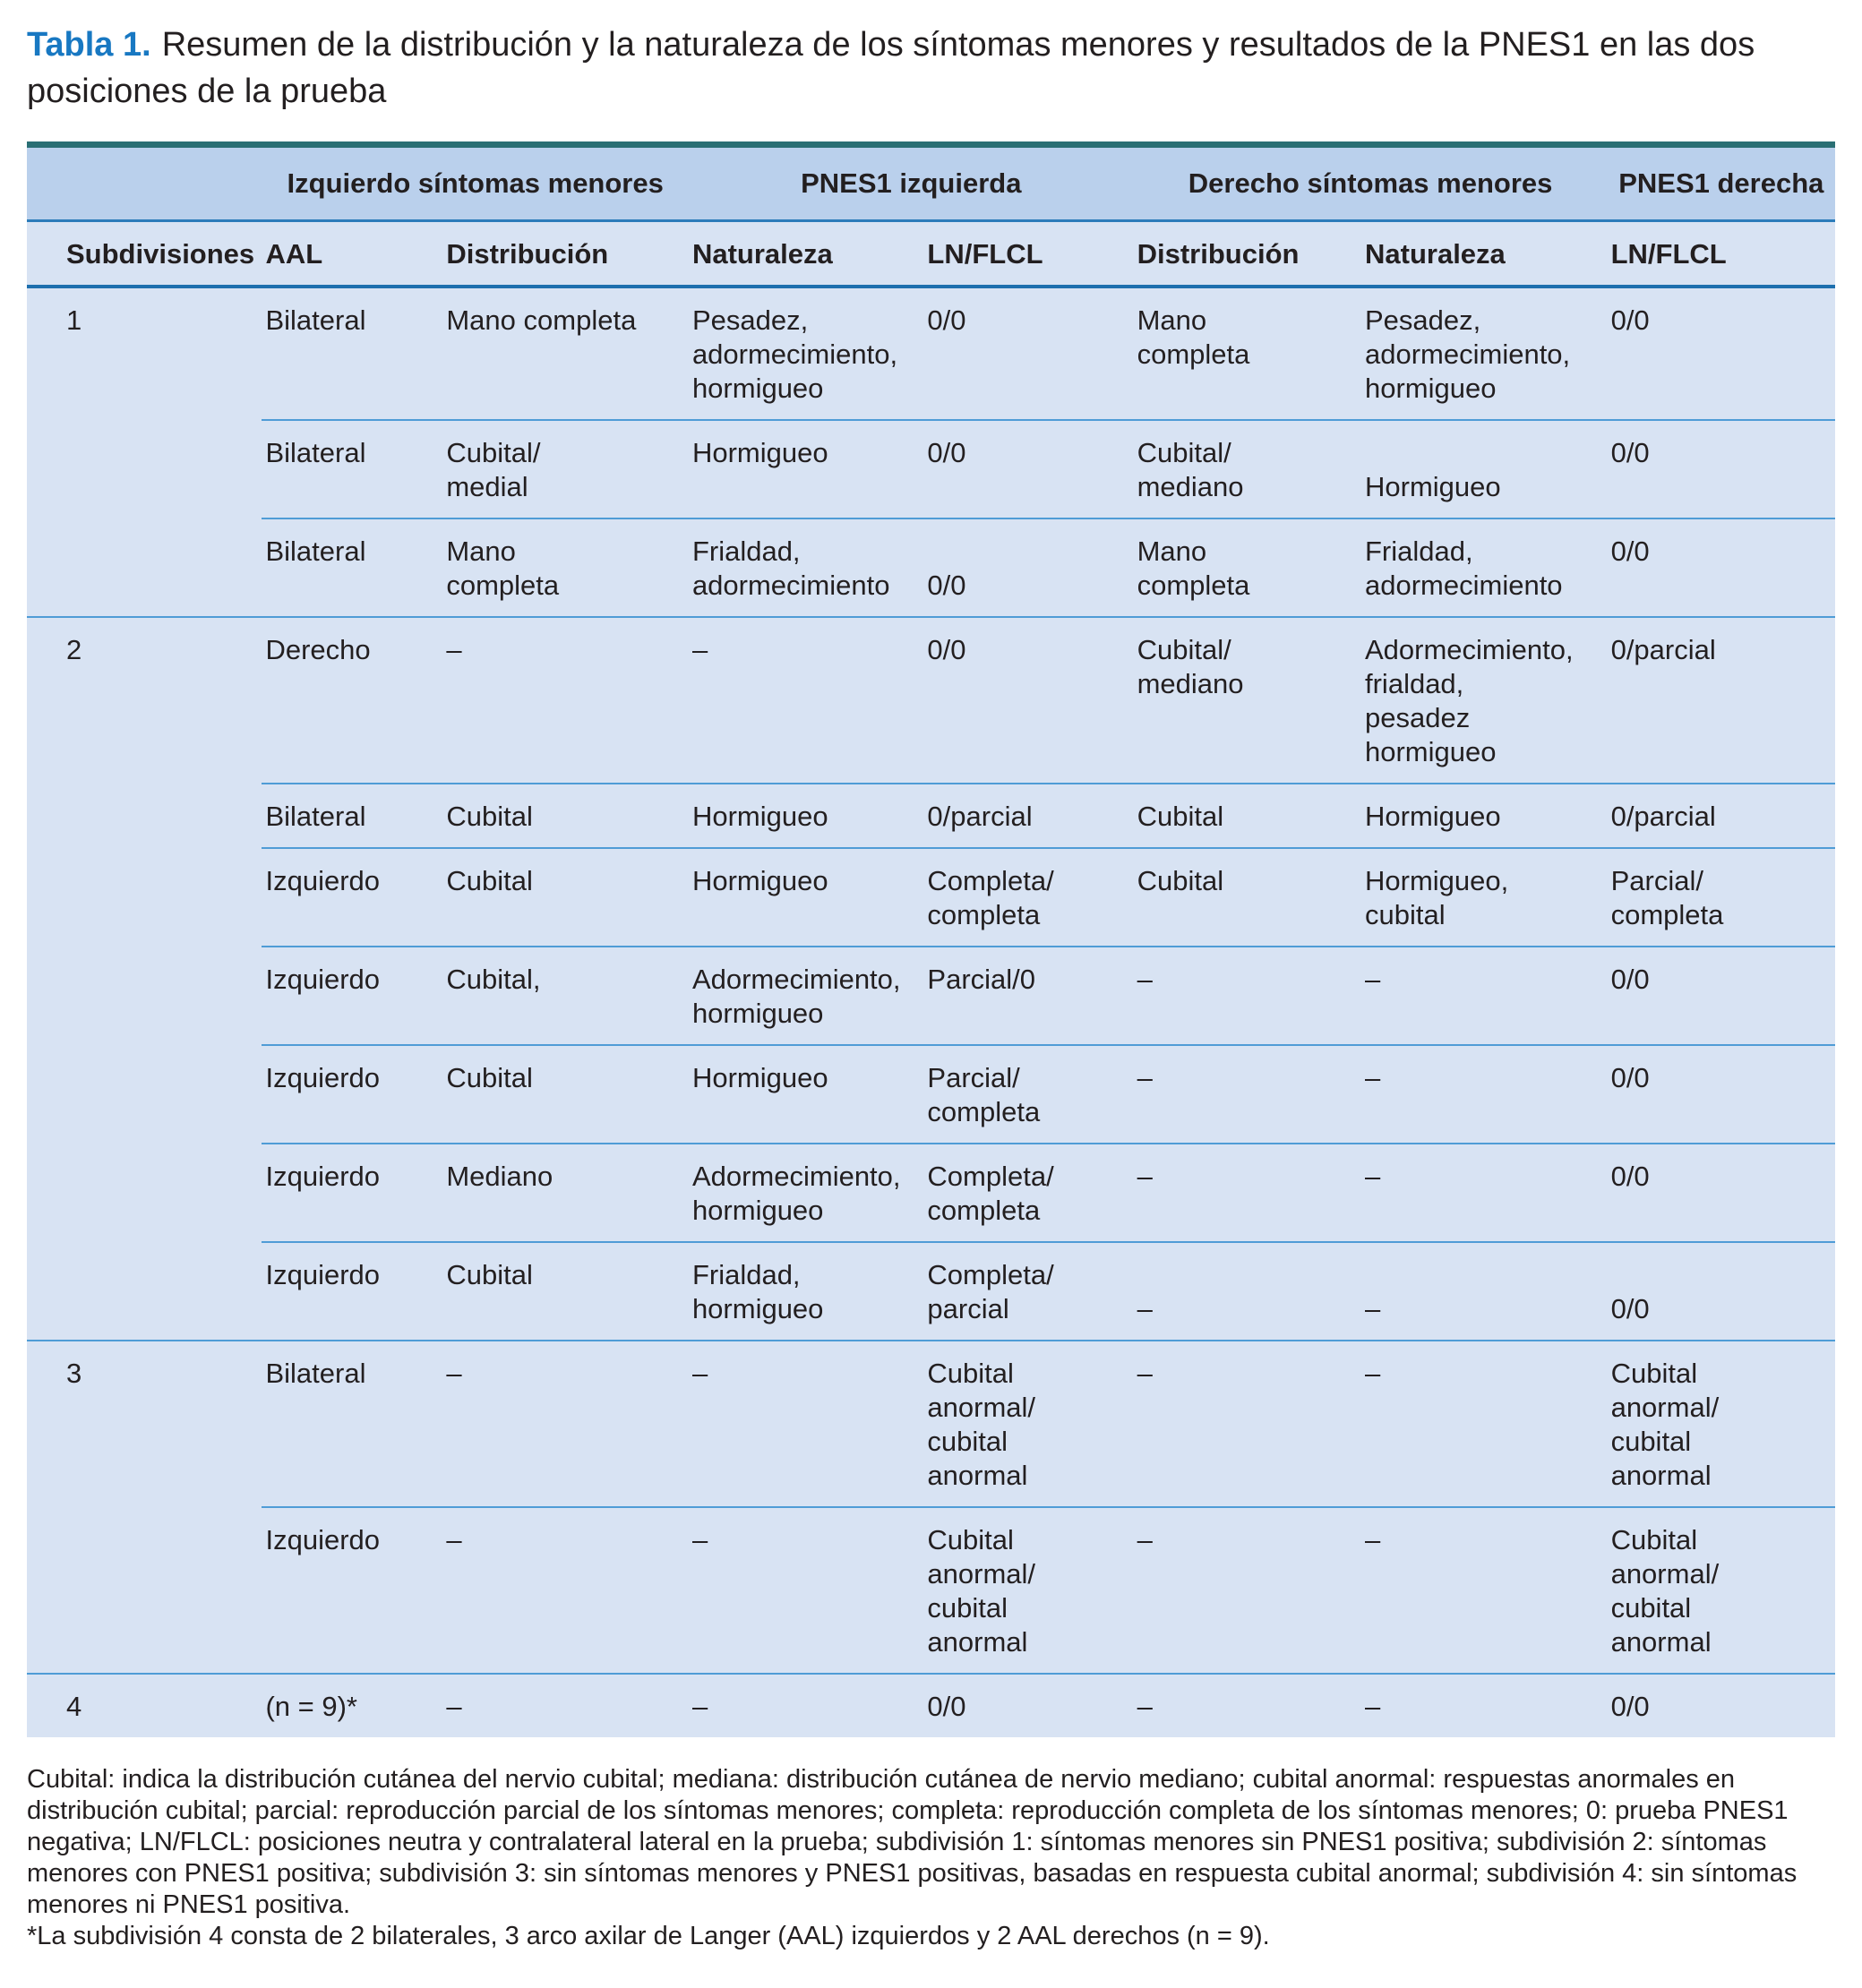 The image size is (1862, 1988). Describe the element at coordinates (145, 1705) in the screenshot. I see `subdivision-cell: 4` at that location.